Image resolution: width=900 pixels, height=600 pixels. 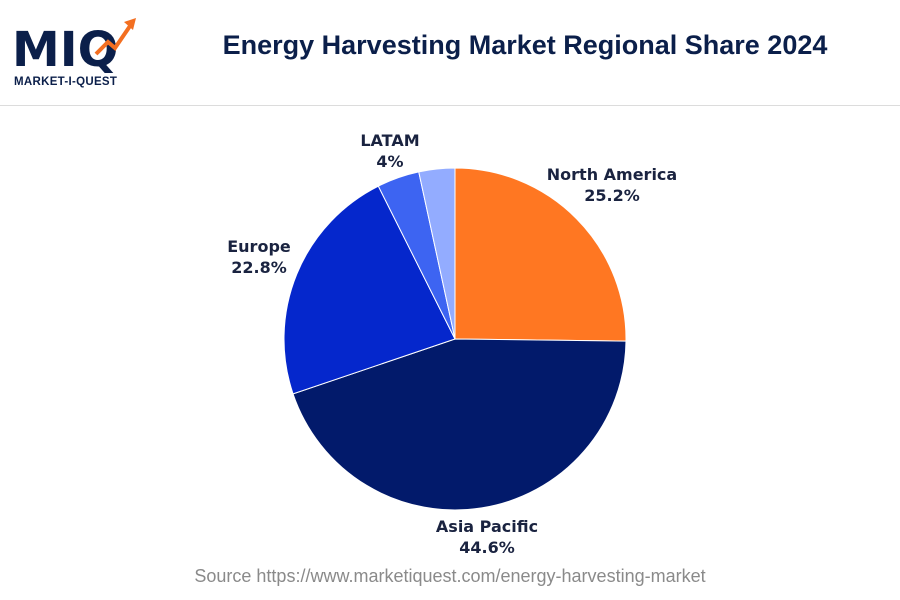 What do you see at coordinates (66, 82) in the screenshot?
I see `logo-subtitle: MARKET-I-QUEST` at bounding box center [66, 82].